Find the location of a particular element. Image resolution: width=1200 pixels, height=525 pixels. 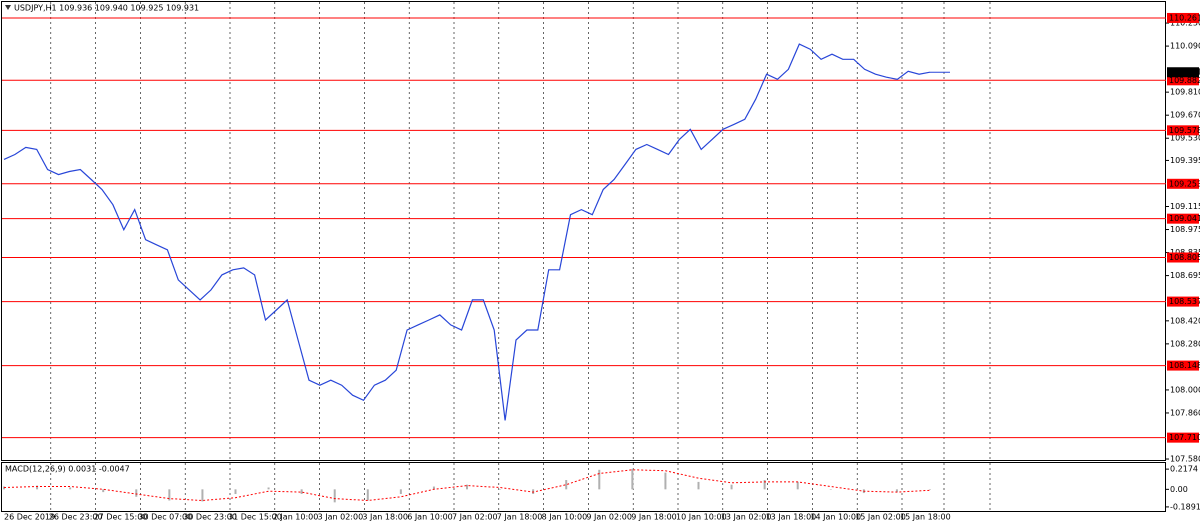

x-tick-label: 3 Jan 02:00 is located at coordinates (341, 517).